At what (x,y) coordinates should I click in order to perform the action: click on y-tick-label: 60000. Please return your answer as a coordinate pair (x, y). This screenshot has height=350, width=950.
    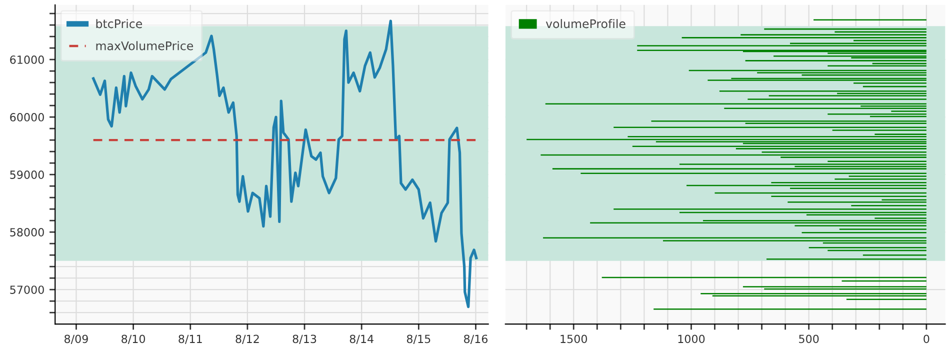
    Looking at the image, I should click on (27, 117).